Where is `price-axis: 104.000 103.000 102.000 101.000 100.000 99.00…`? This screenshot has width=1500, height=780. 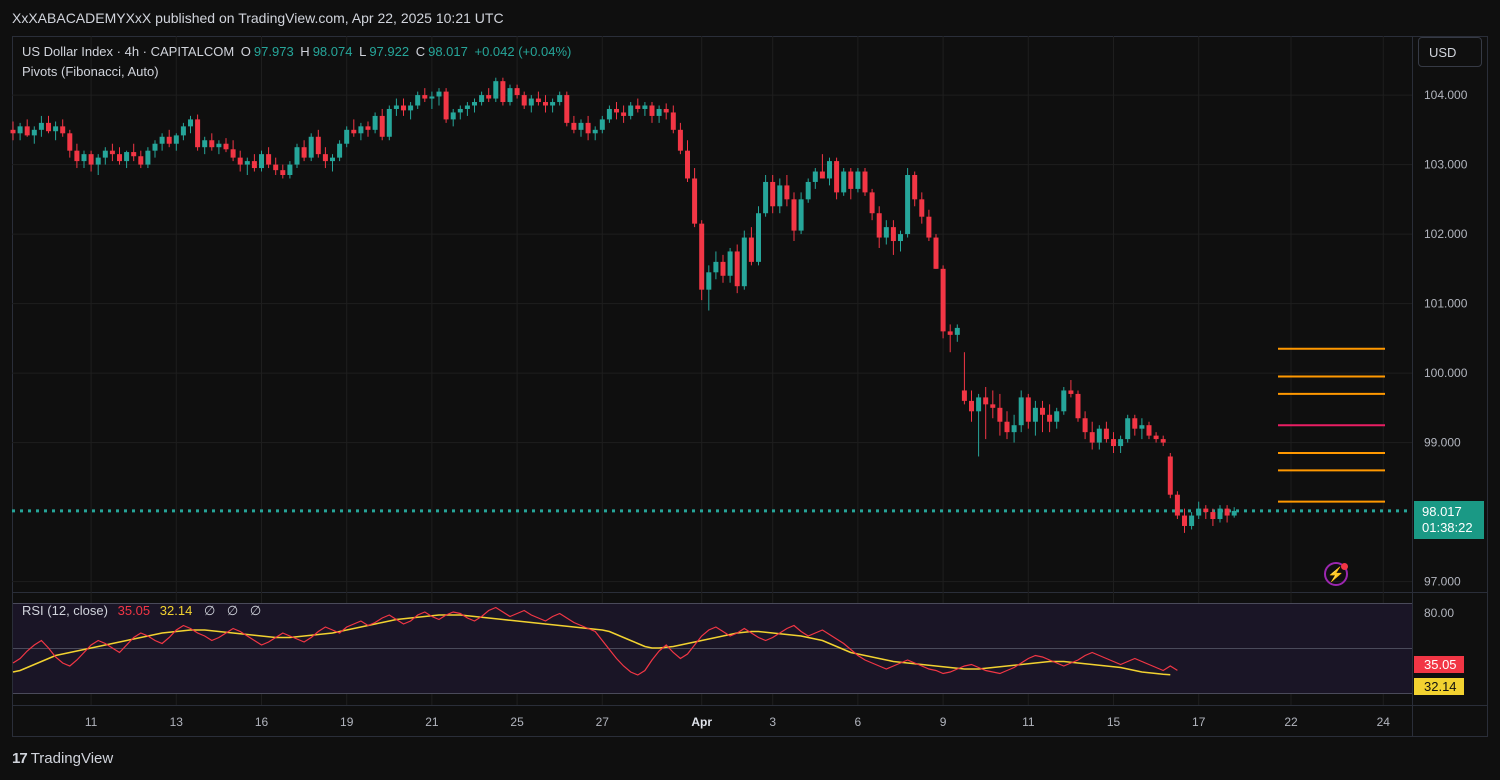
price-axis: 104.000 103.000 102.000 101.000 100.000 99.00… is located at coordinates (1446, 354).